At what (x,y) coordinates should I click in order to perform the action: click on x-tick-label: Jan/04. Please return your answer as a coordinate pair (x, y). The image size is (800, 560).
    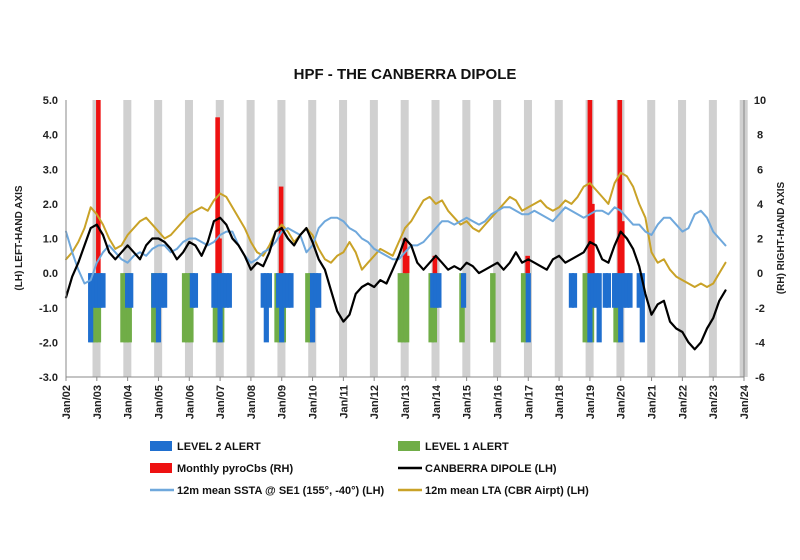
    Looking at the image, I should click on (129, 401).